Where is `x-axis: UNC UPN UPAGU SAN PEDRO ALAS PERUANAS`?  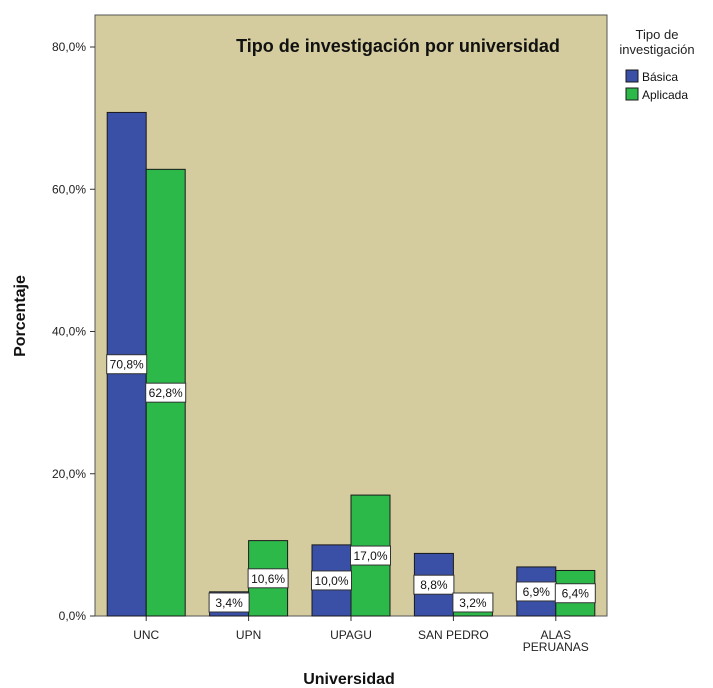 x-axis: UNC UPN UPAGU SAN PEDRO ALAS PERUANAS is located at coordinates (361, 635).